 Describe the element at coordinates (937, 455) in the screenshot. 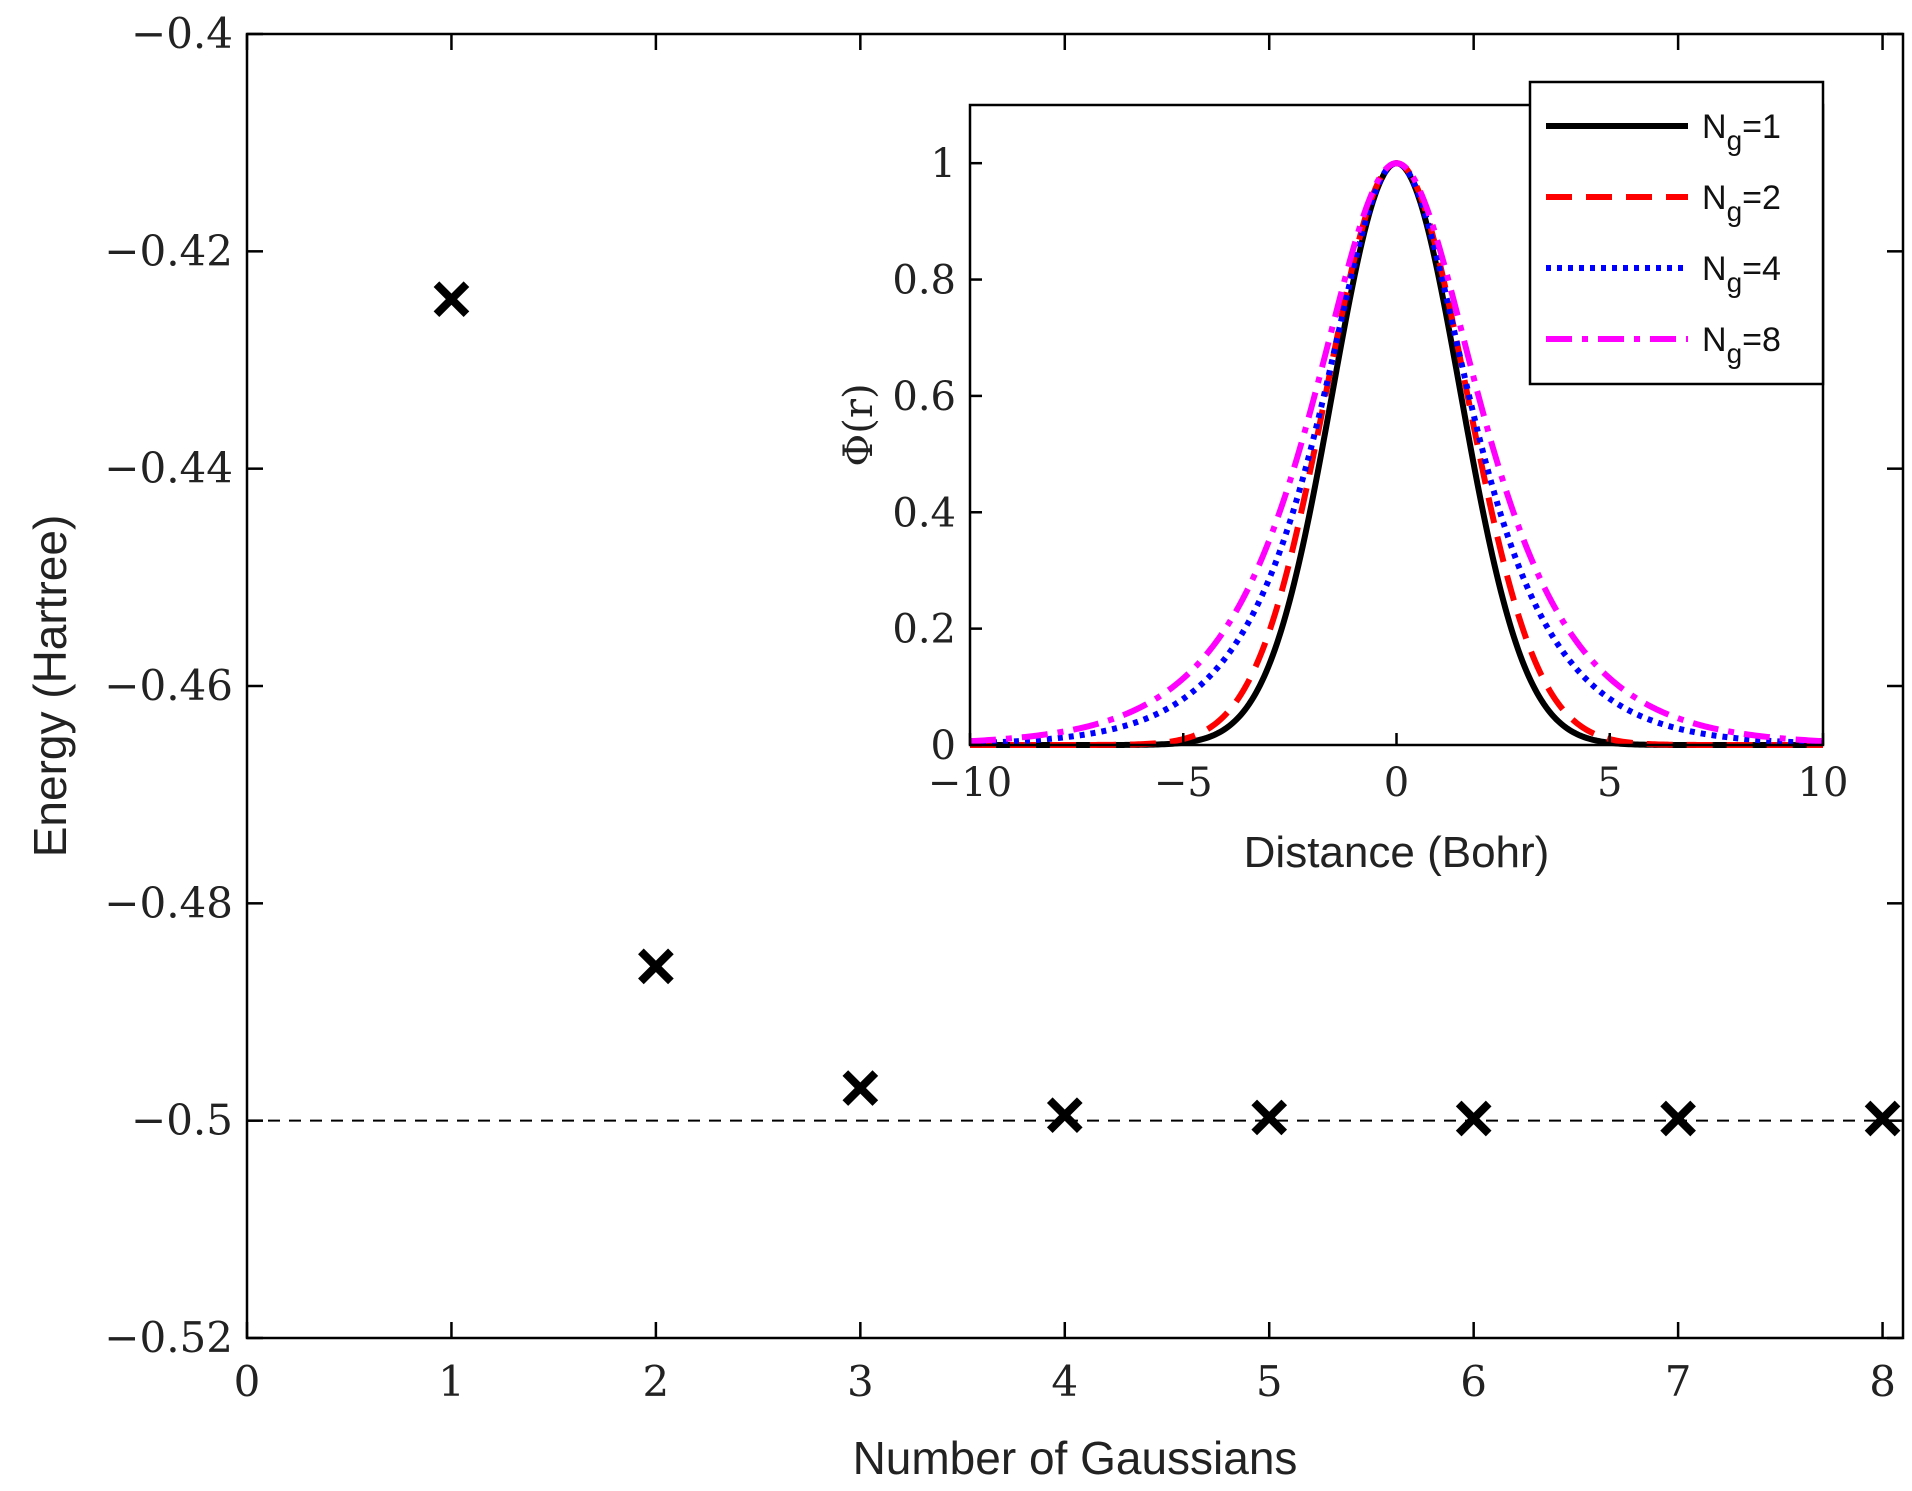

I see `inset-y-ticks: 0 0.2 0.4 0.6 0.8 1` at that location.